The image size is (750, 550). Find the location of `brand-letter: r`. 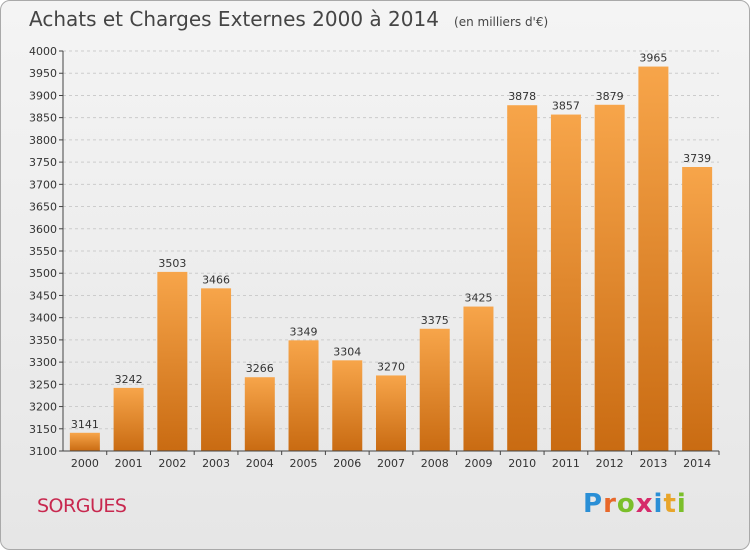

brand-letter: r is located at coordinates (610, 504).